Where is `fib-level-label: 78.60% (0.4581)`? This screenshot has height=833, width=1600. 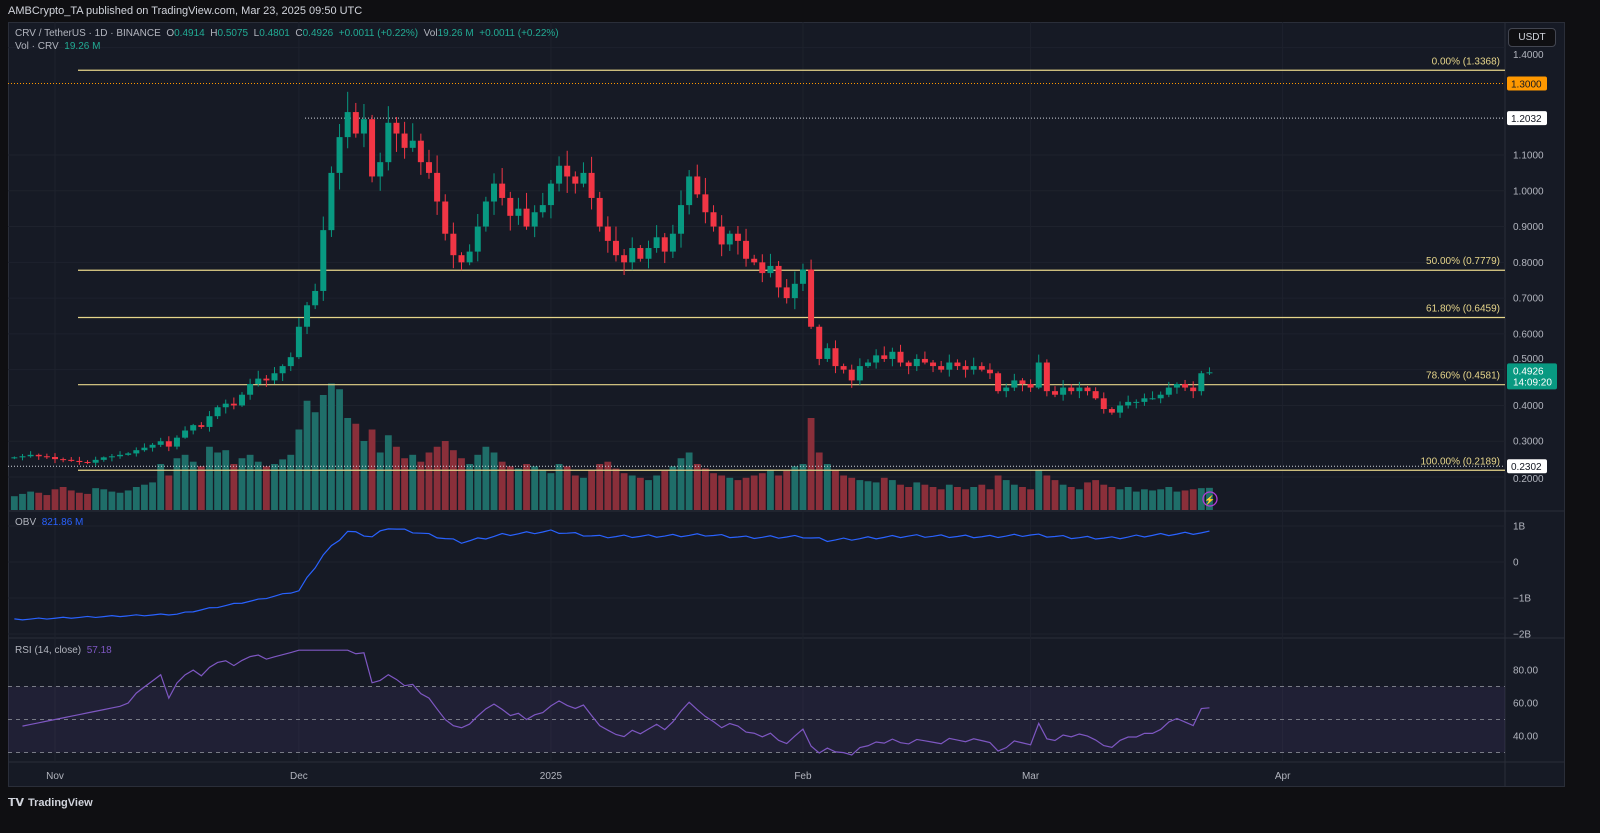 fib-level-label: 78.60% (0.4581) is located at coordinates (1463, 376).